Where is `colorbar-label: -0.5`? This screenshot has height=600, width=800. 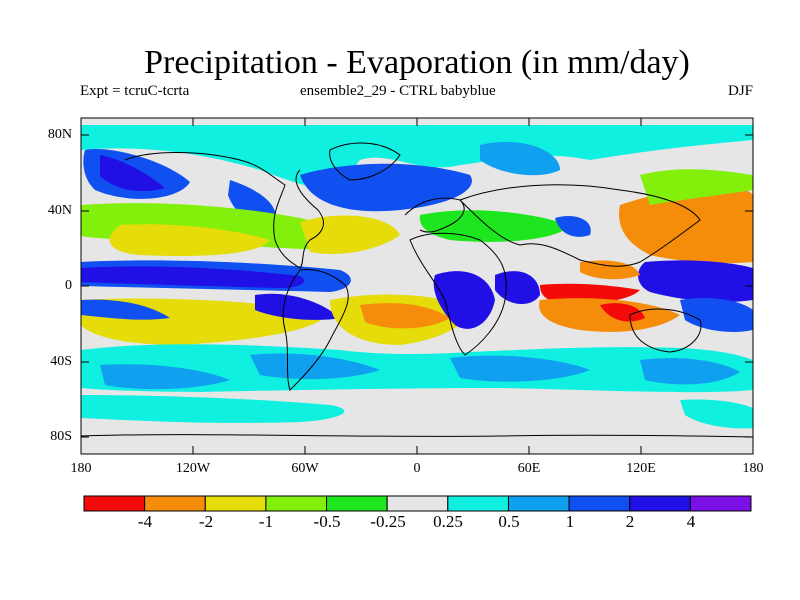 colorbar-label: -0.5 is located at coordinates (327, 521).